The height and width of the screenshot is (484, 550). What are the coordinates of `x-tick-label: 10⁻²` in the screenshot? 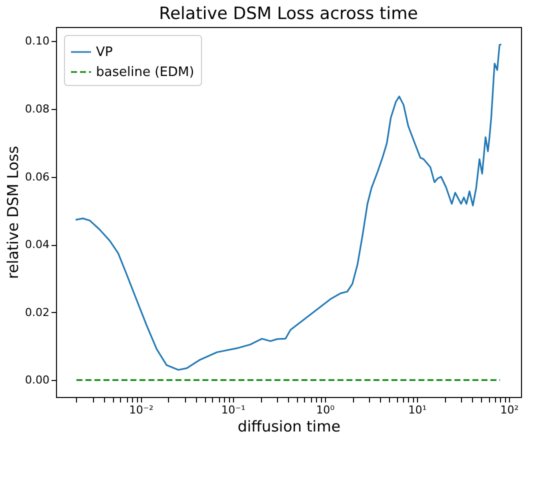 It's located at (141, 410).